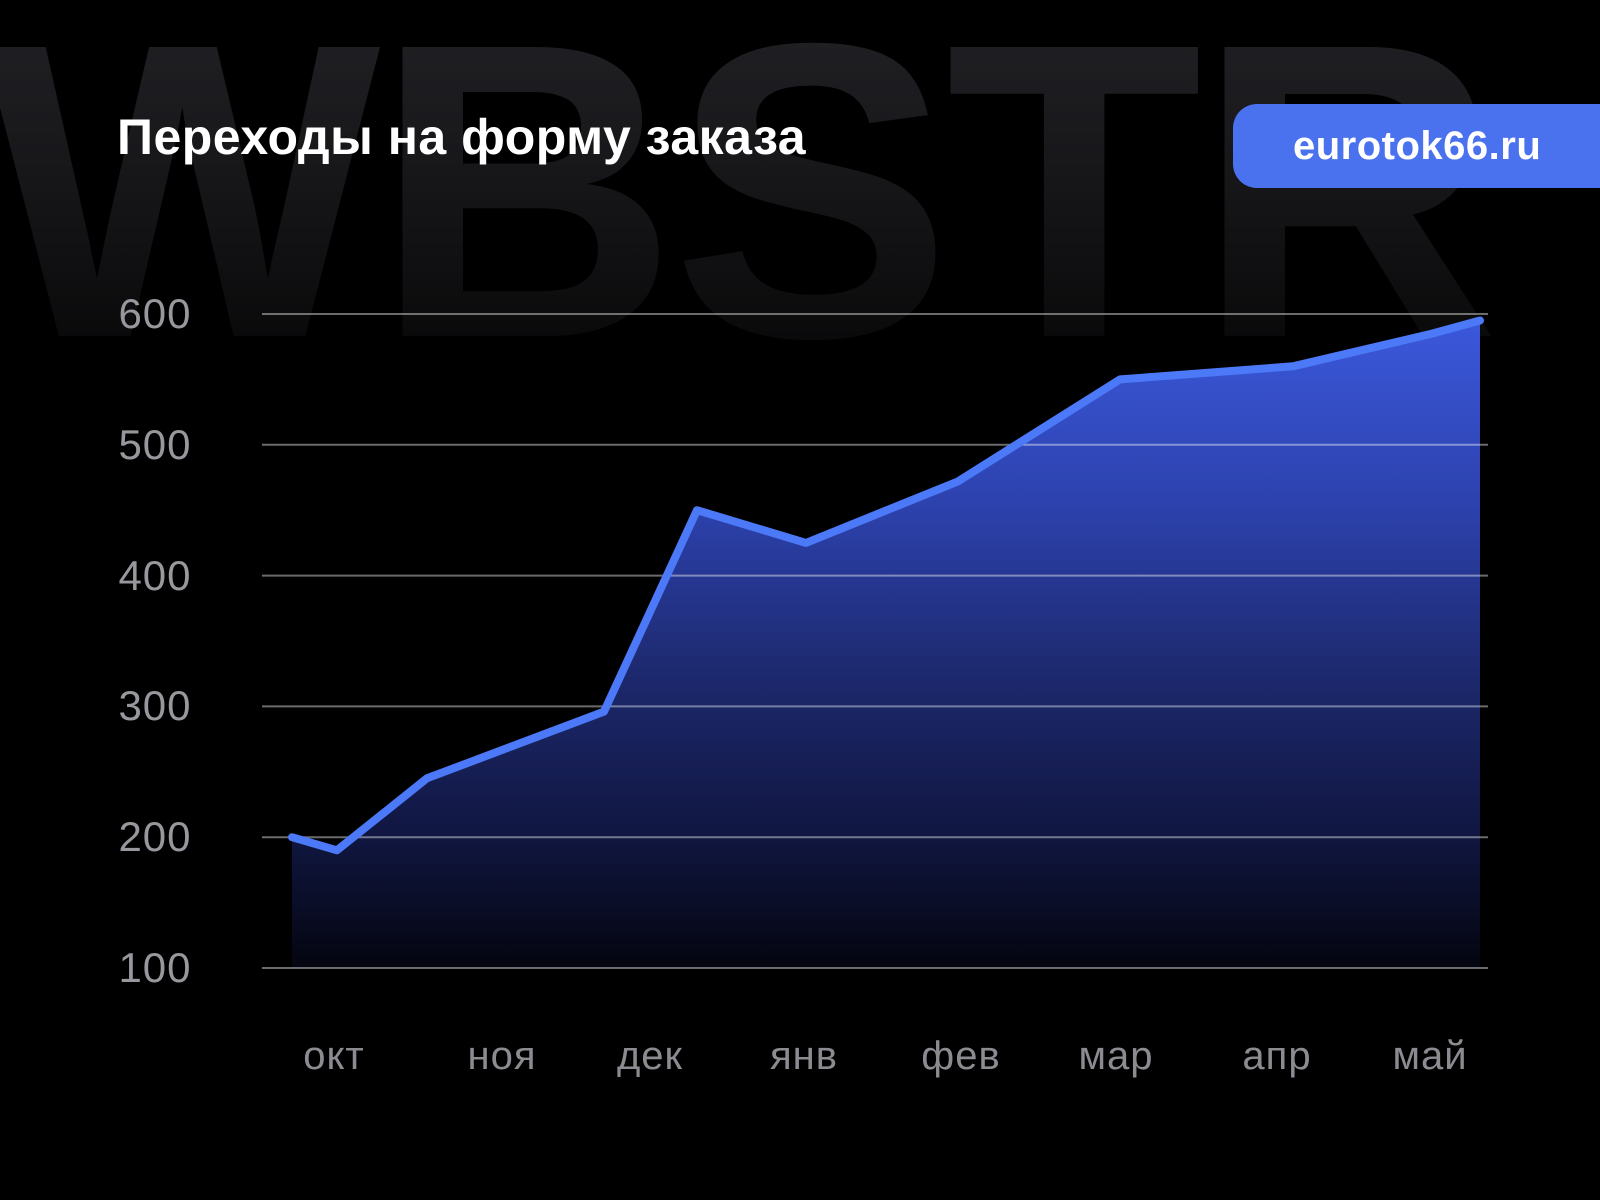  Describe the element at coordinates (155, 705) in the screenshot. I see `y-tick-label: 300` at that location.